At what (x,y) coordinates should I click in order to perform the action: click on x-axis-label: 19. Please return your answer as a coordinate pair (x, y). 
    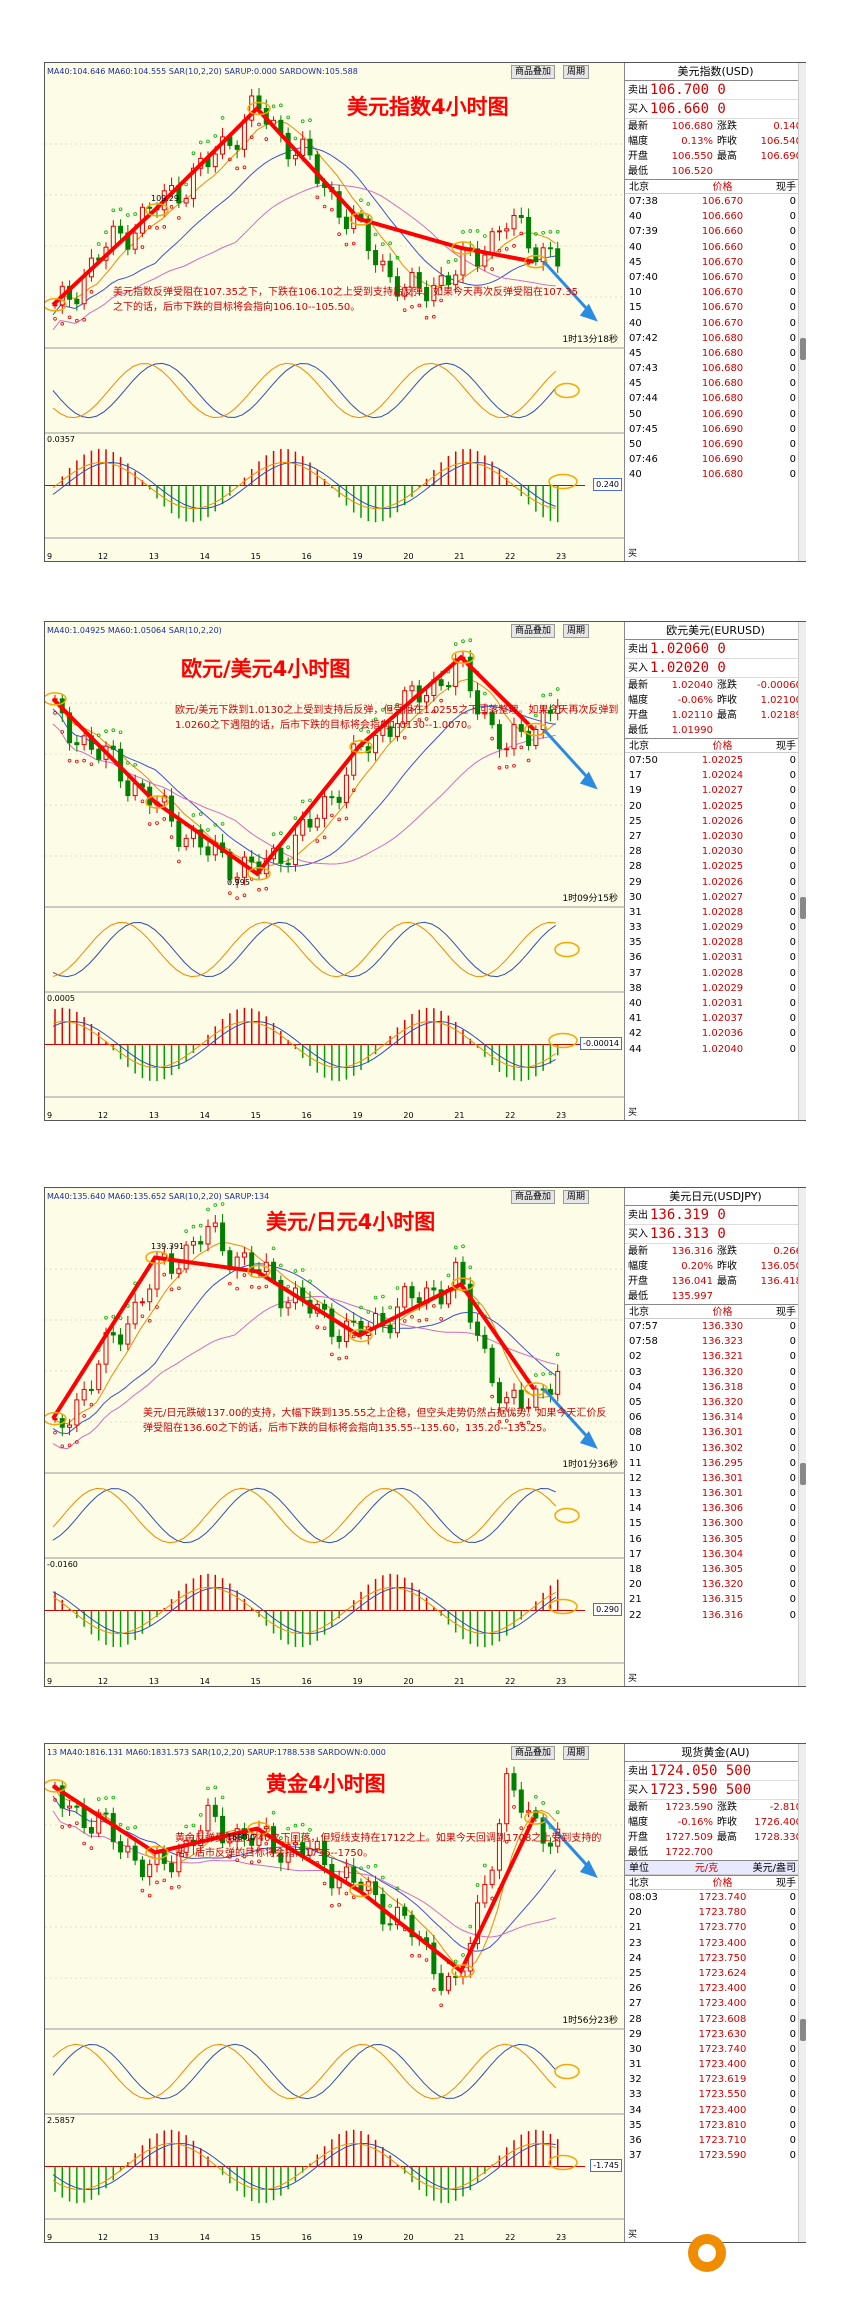
    Looking at the image, I should click on (357, 1681).